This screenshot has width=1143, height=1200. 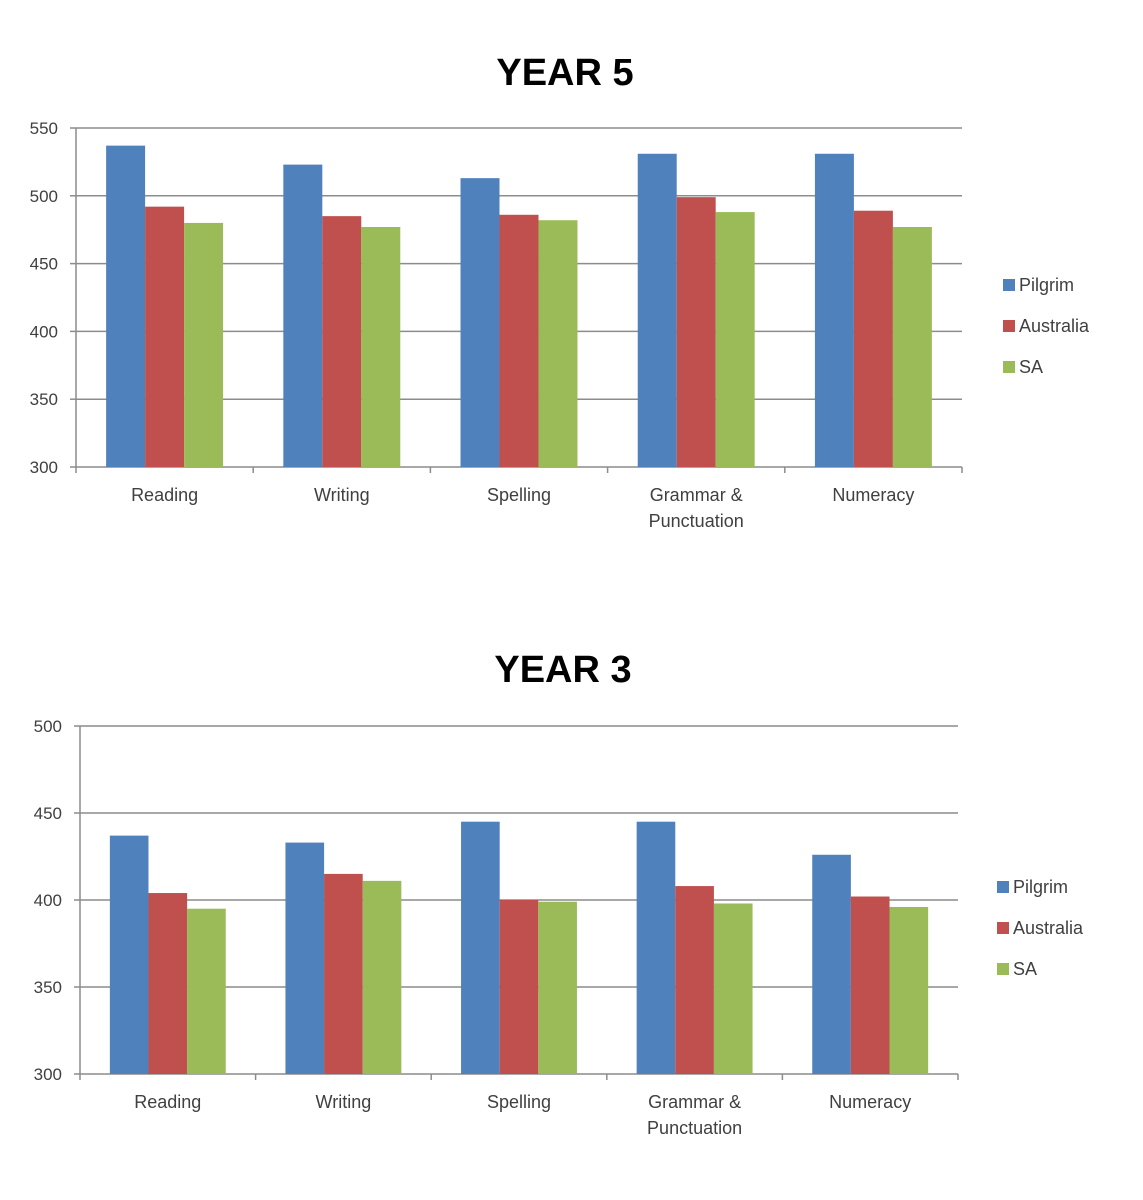 What do you see at coordinates (564, 73) in the screenshot?
I see `chart-title: YEAR 5` at bounding box center [564, 73].